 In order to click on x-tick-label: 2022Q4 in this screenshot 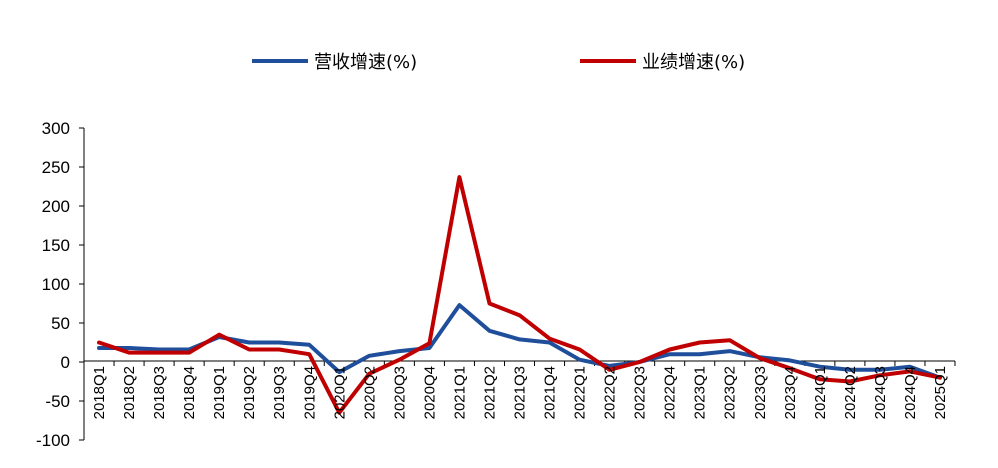, I will do `click(670, 392)`.